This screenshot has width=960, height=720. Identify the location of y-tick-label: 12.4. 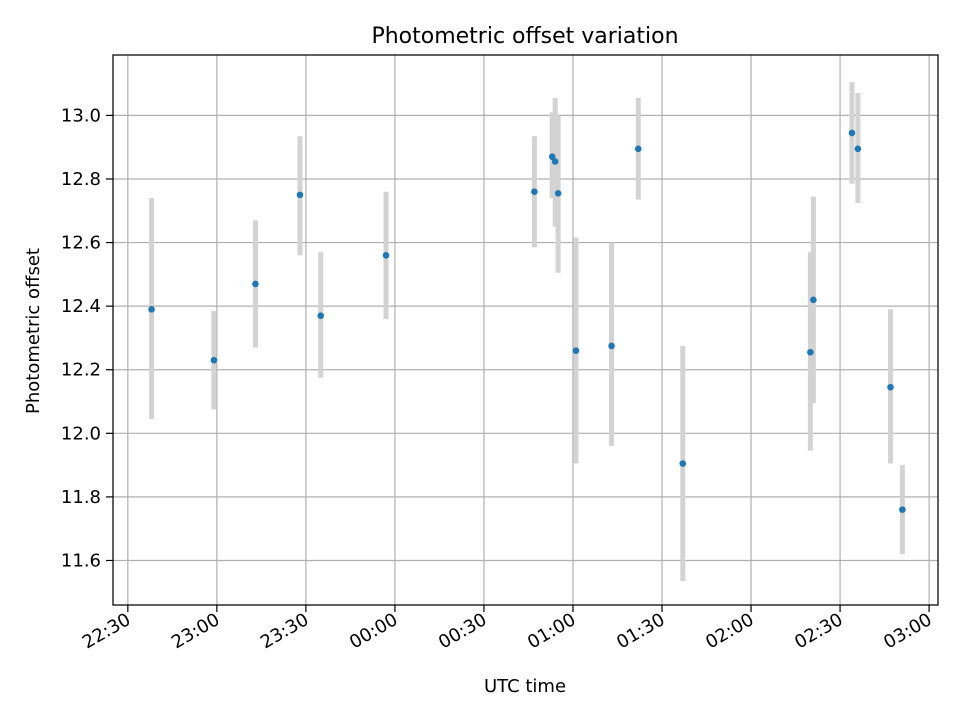
(81, 306).